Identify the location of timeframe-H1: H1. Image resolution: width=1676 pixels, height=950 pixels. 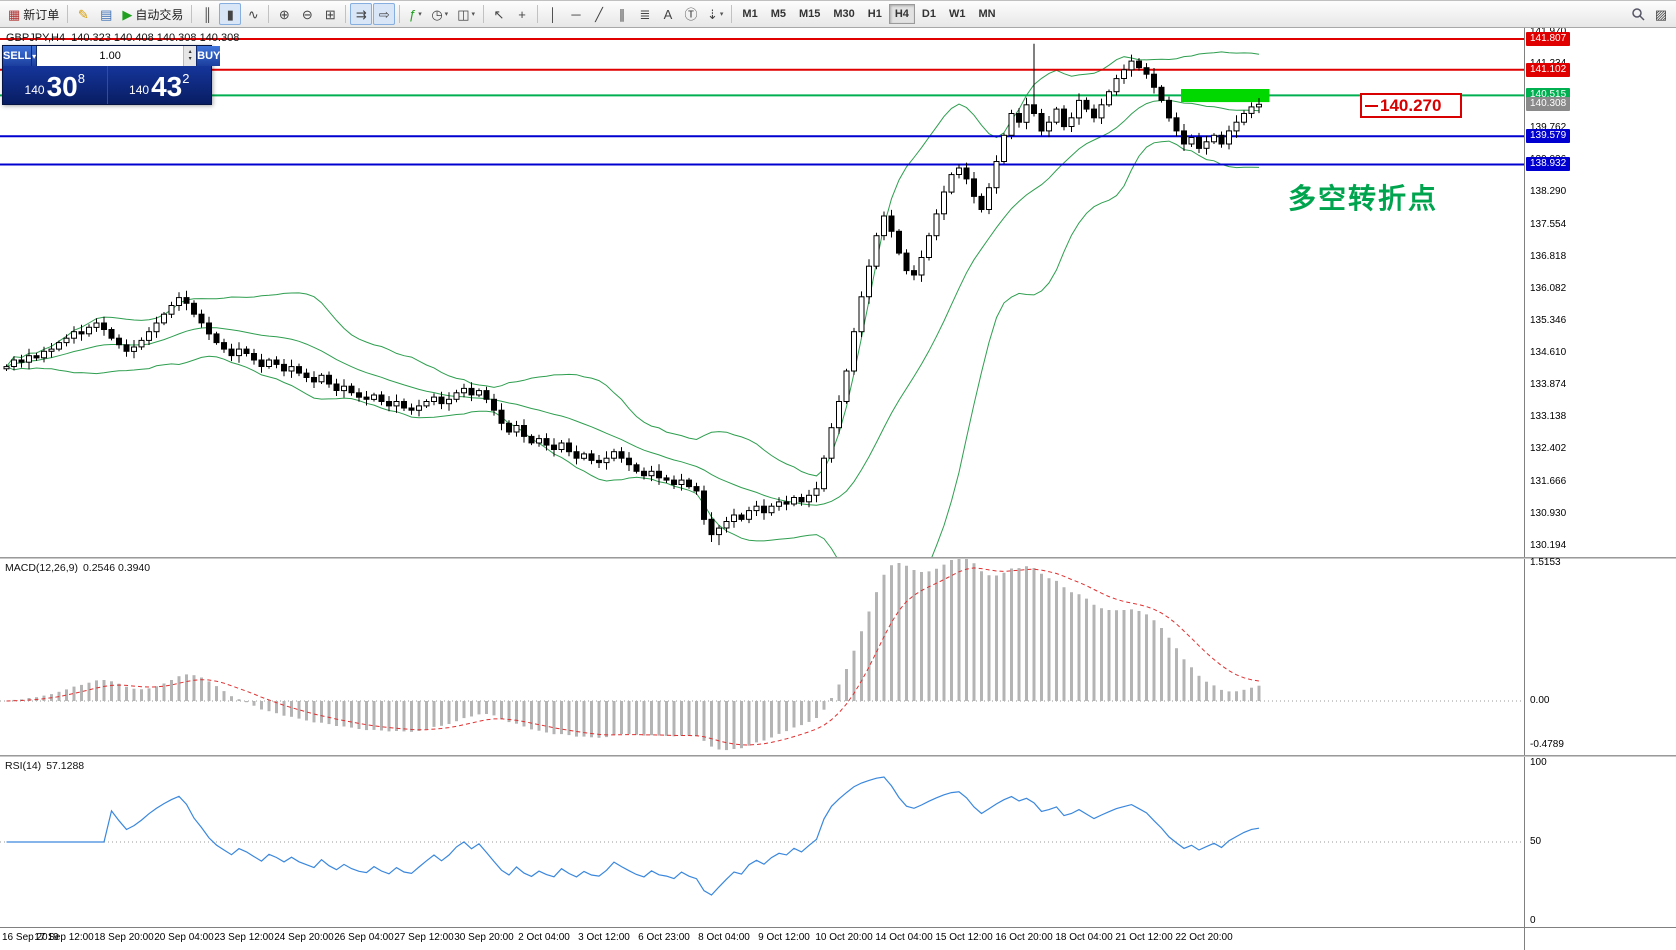
(874, 14).